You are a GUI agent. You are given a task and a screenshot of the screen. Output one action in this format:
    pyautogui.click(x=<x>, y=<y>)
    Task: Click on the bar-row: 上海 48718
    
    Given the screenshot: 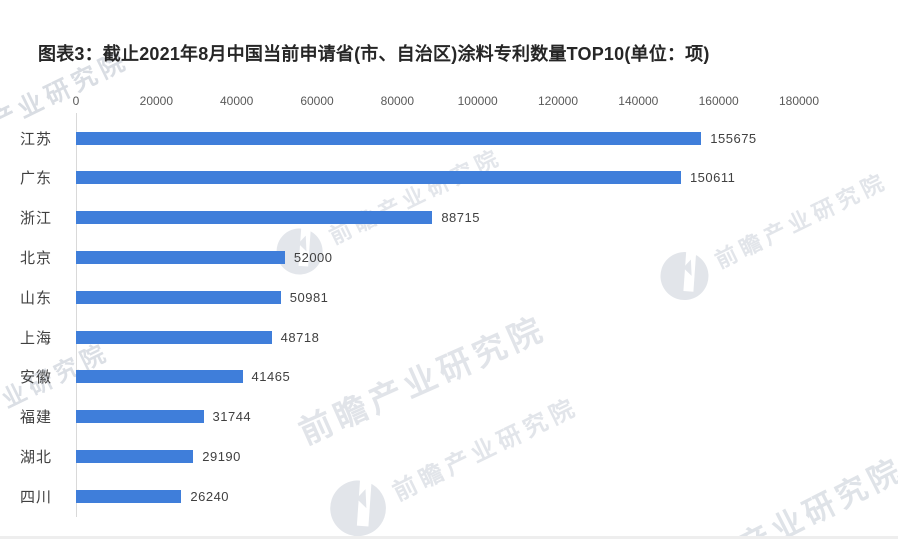 What is the action you would take?
    pyautogui.click(x=449, y=337)
    